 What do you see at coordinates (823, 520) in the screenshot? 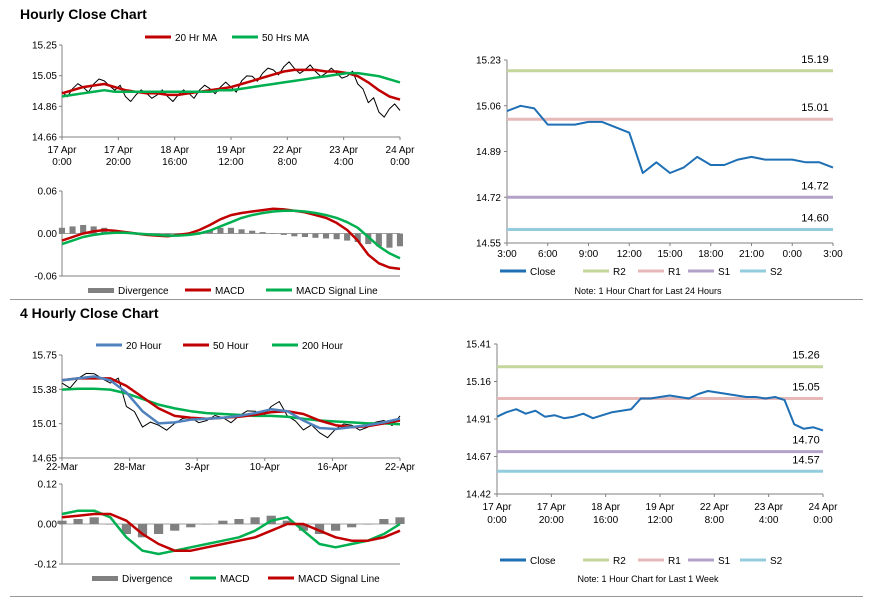
I see `four-hourly-close-xtick-label: 0:00` at bounding box center [823, 520].